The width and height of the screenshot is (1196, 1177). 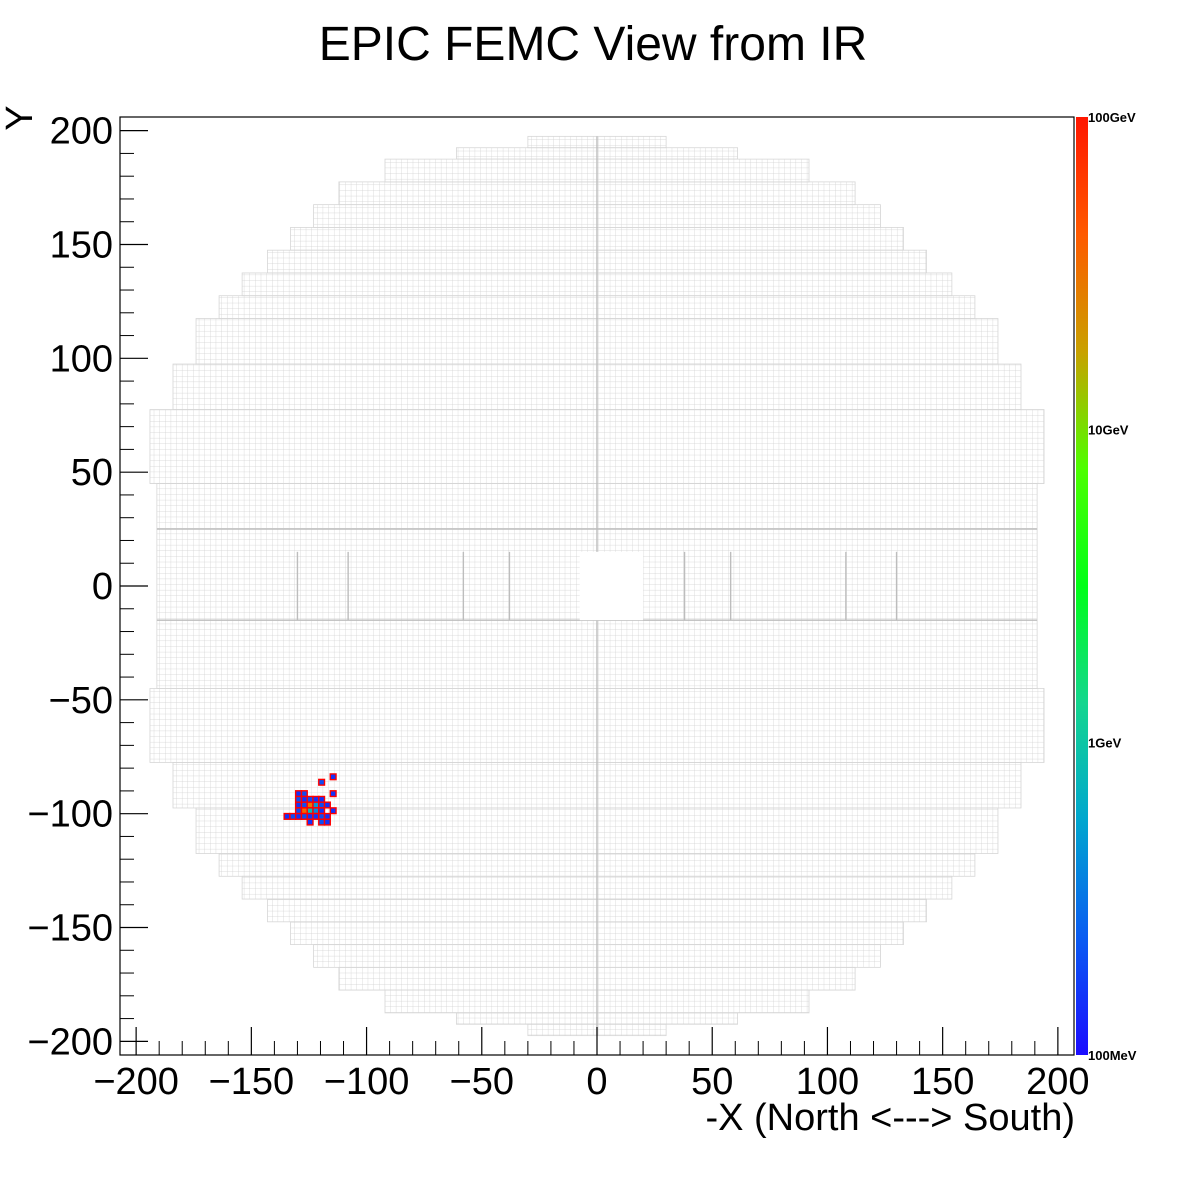 What do you see at coordinates (81, 701) in the screenshot?
I see `y-tick-label: −50` at bounding box center [81, 701].